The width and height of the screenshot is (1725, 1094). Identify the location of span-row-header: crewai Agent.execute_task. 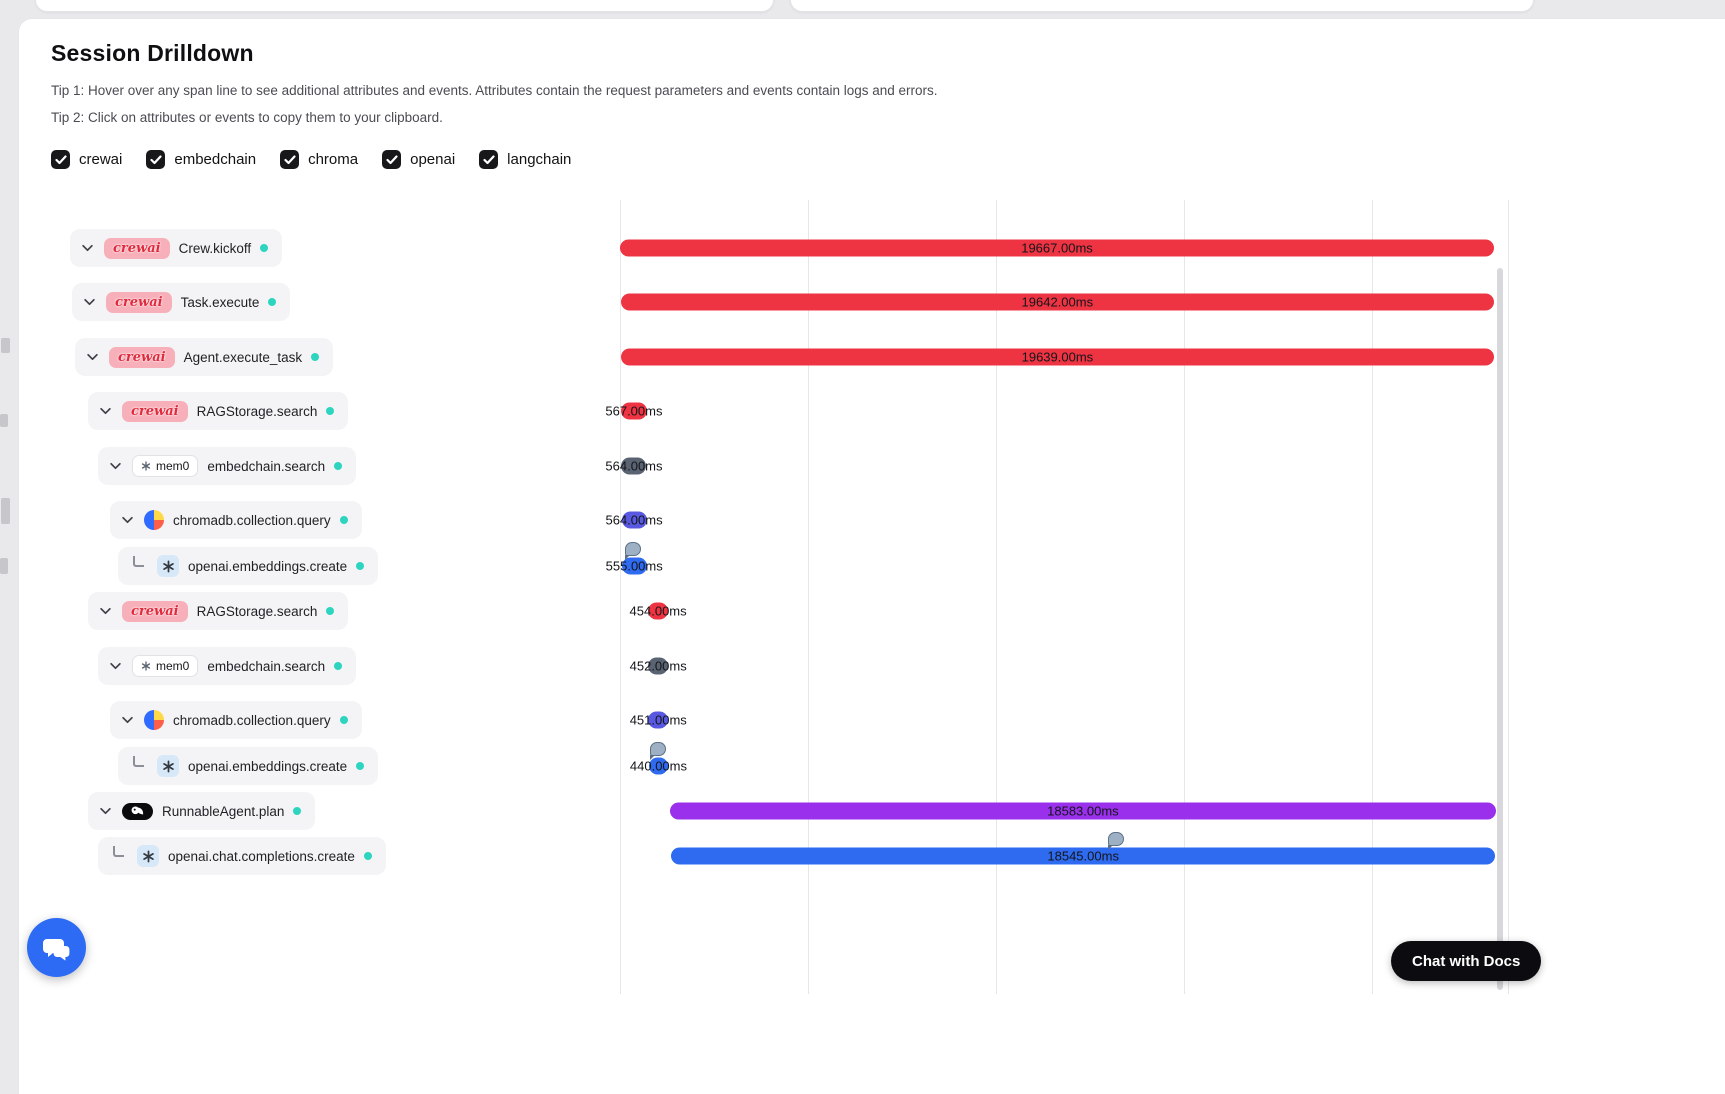
(204, 357).